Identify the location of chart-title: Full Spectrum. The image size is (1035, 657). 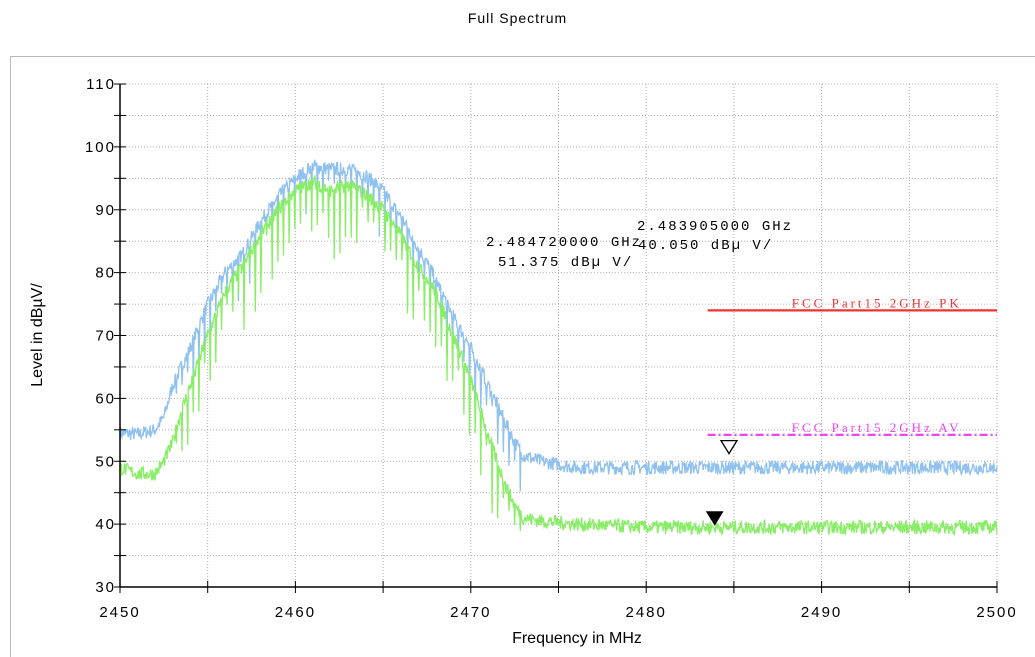
(517, 18).